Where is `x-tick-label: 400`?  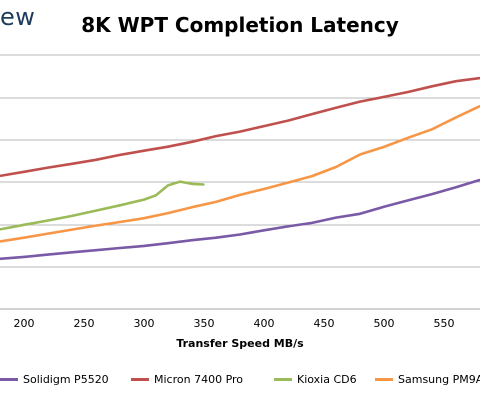 x-tick-label: 400 is located at coordinates (264, 323).